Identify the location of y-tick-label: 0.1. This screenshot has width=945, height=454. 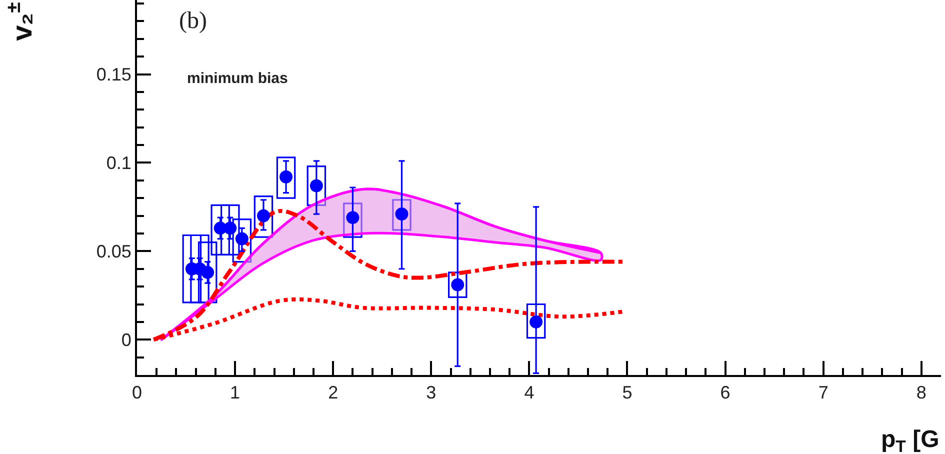
(119, 163).